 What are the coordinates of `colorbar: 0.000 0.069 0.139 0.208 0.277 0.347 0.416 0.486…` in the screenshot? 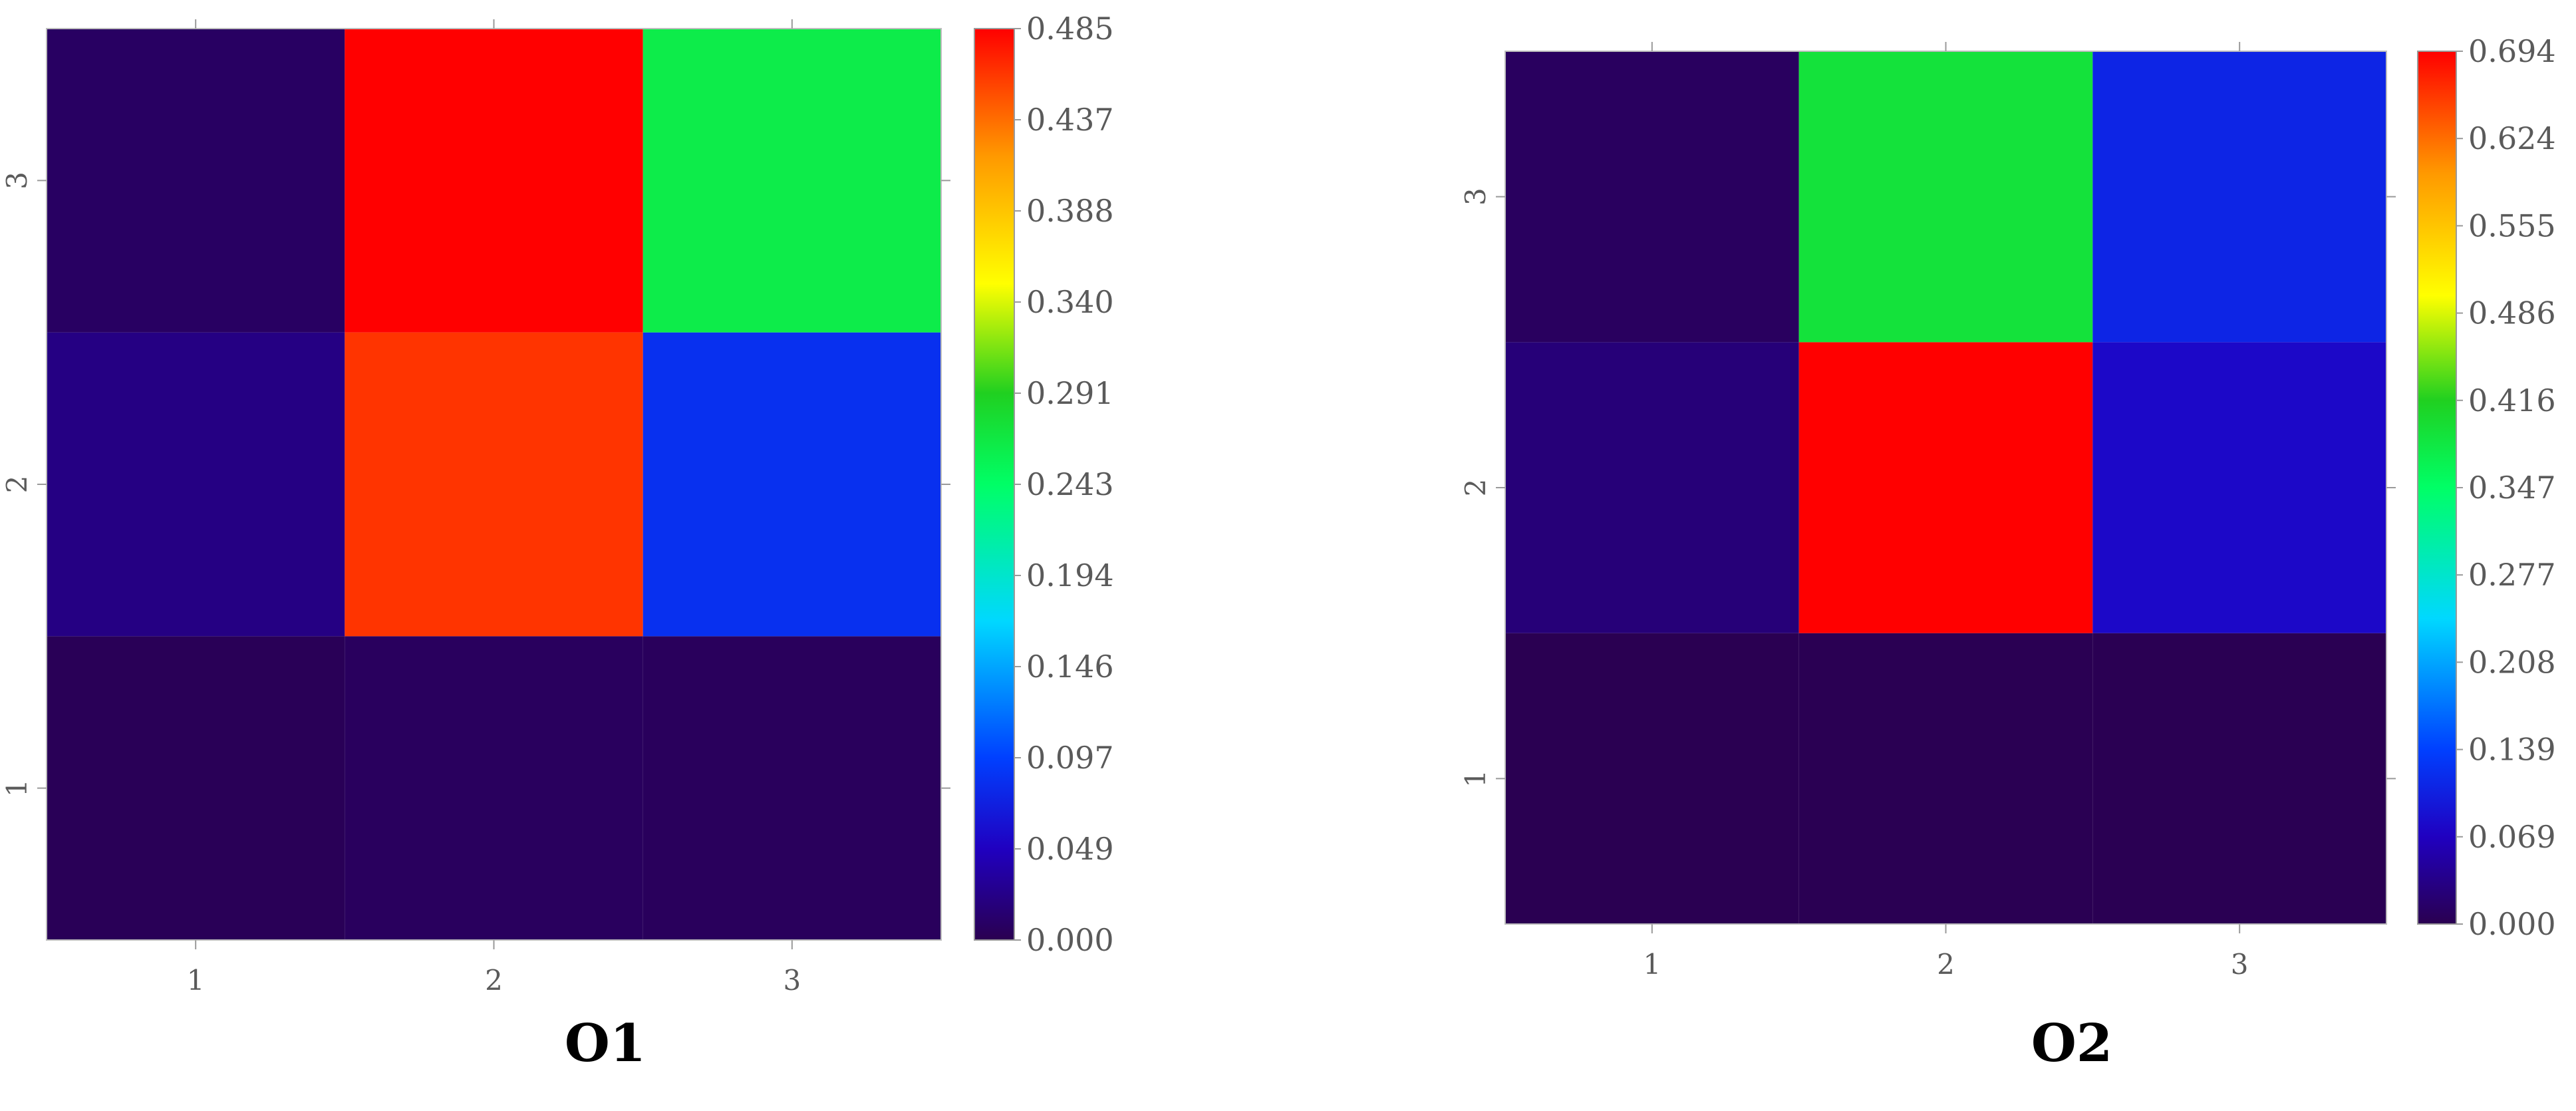 It's located at (2486, 487).